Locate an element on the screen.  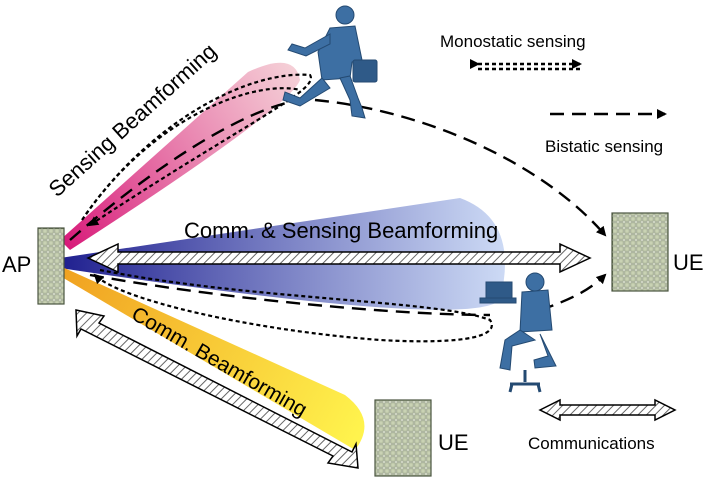
comm-link-ap-ue-right is located at coordinates (339, 258).